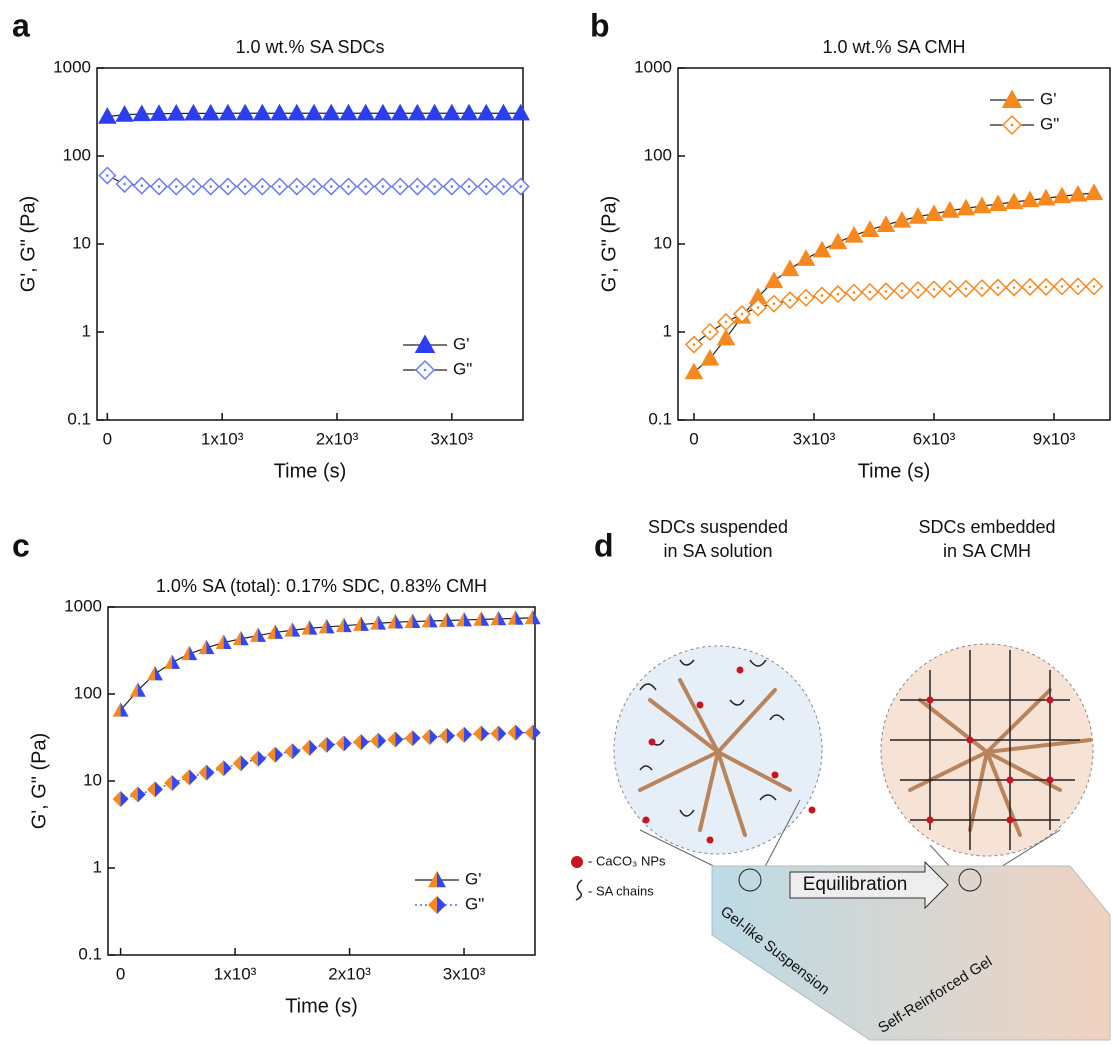 The height and width of the screenshot is (1044, 1118). I want to click on y-tick-label: 0.1, so click(660, 418).